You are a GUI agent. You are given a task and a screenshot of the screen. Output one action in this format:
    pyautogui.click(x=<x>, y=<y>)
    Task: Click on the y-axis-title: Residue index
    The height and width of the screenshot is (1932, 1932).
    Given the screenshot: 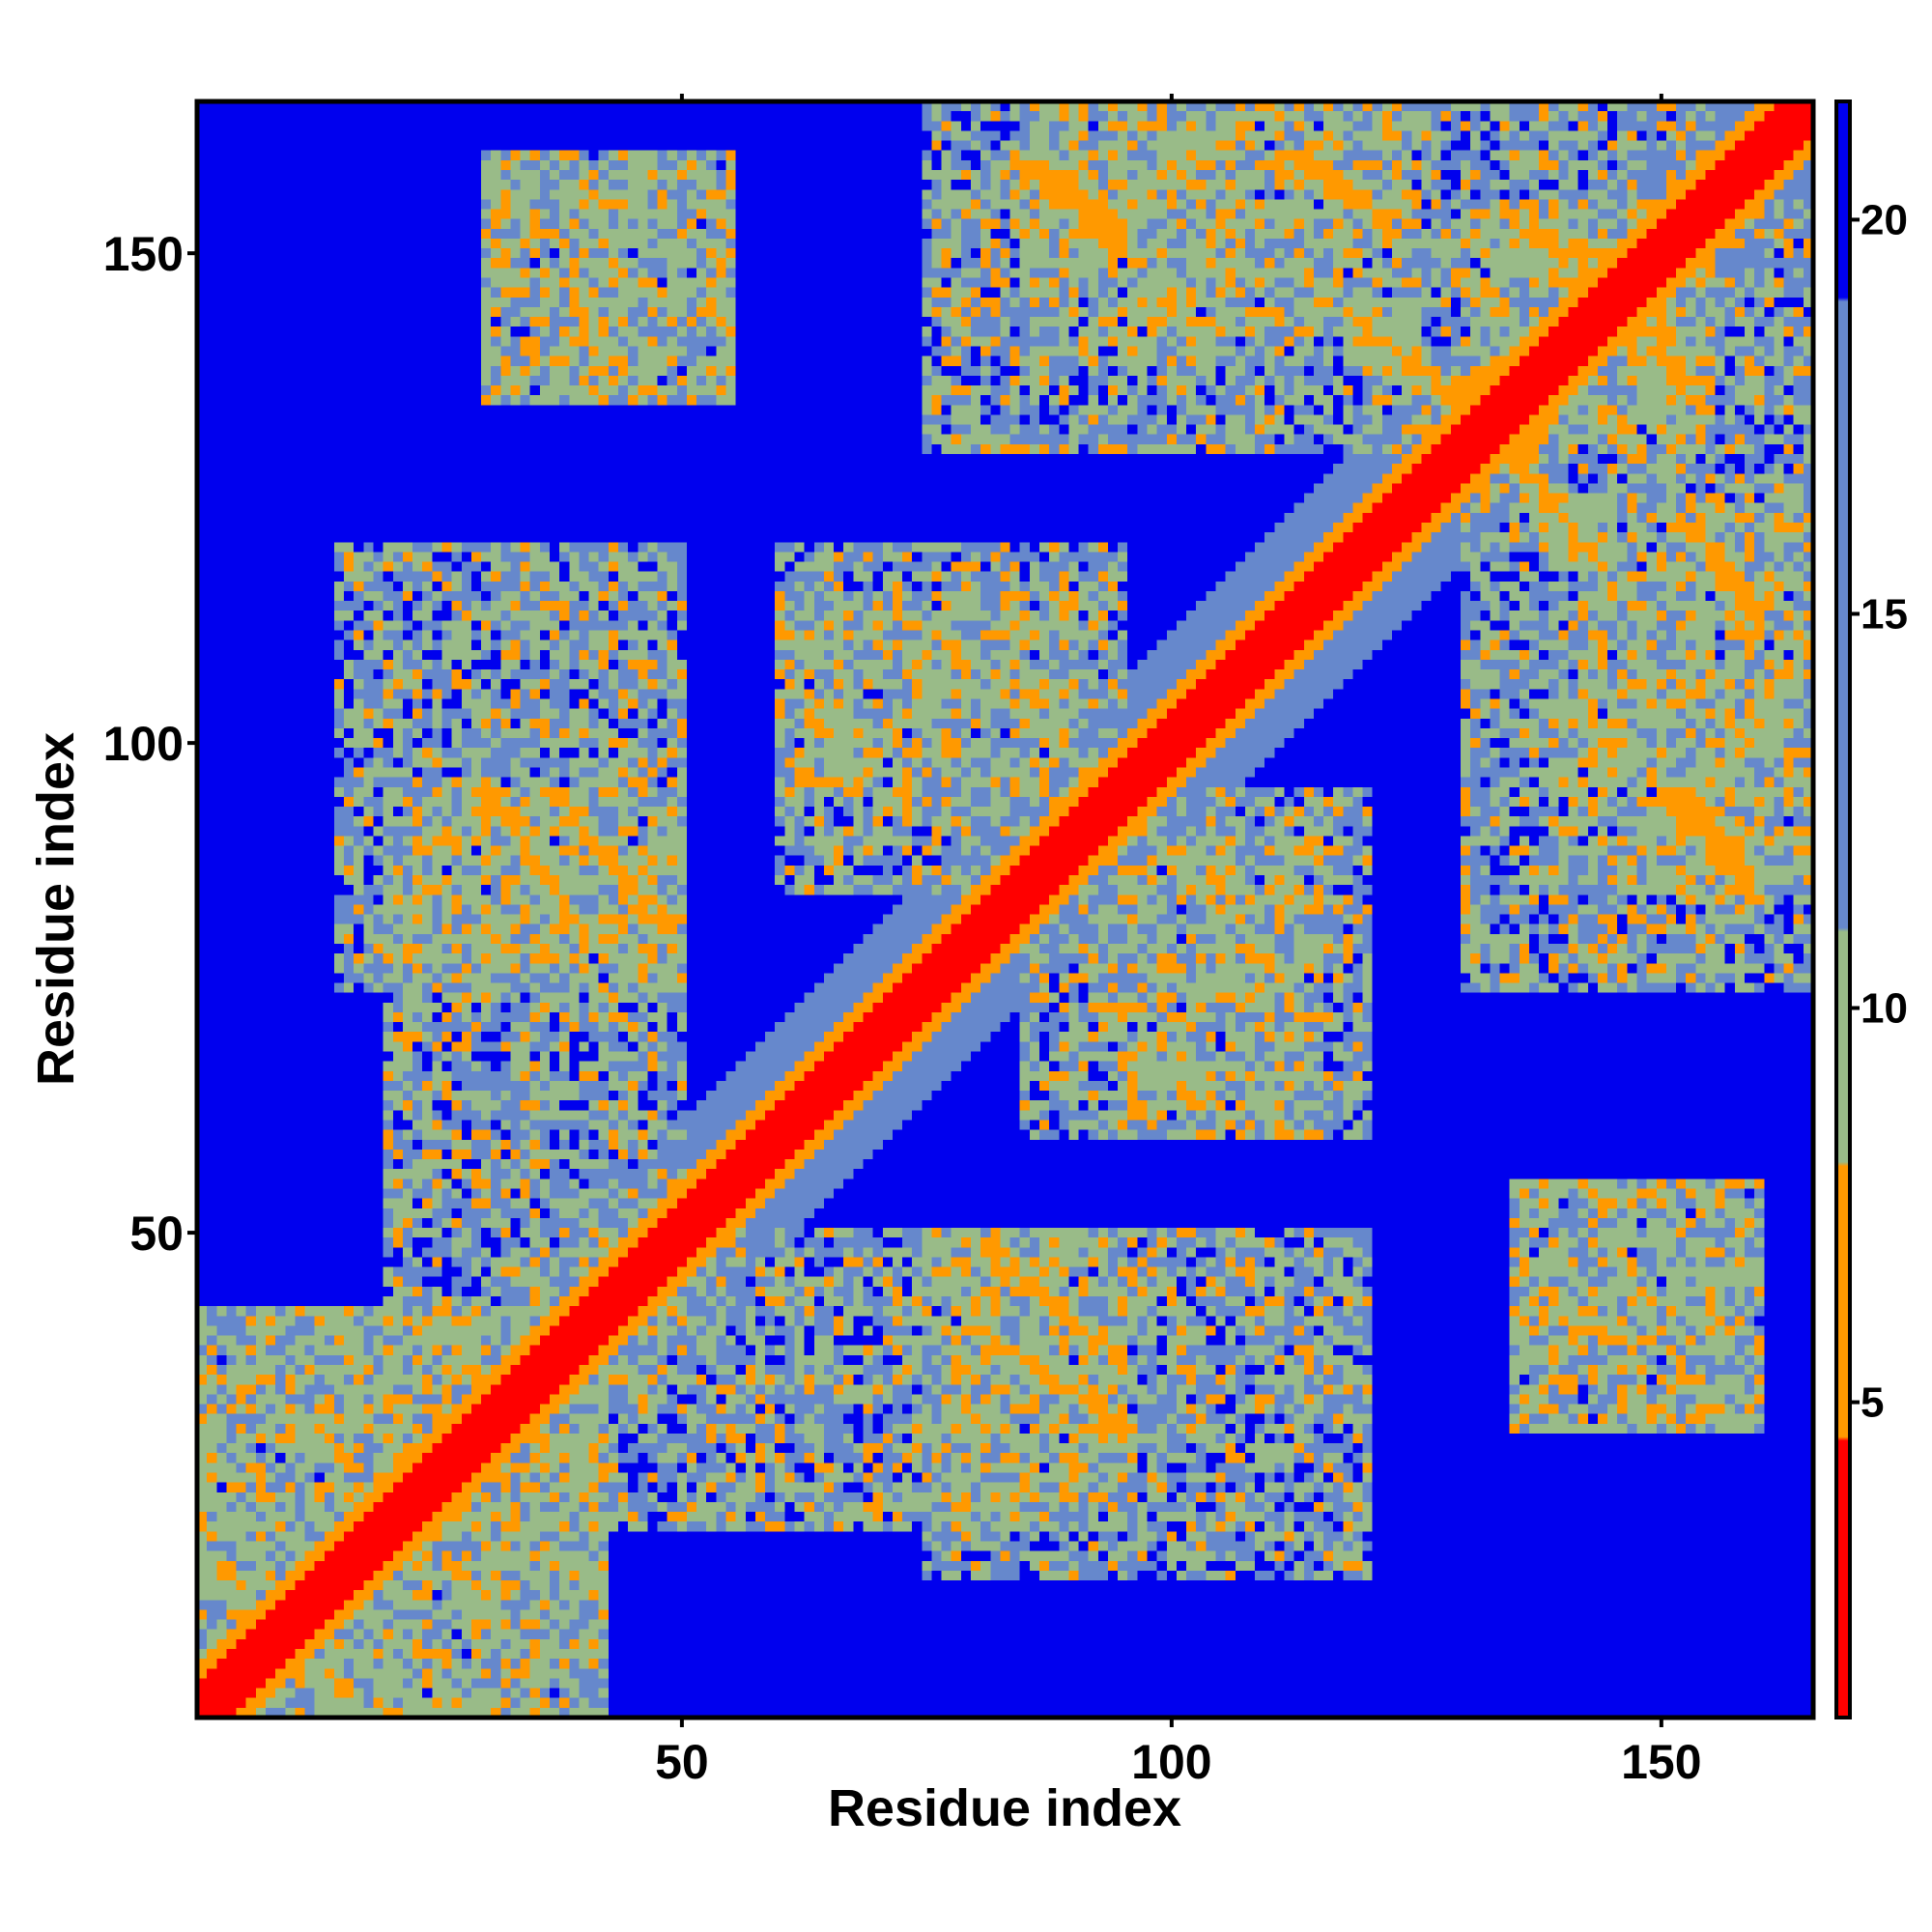 What is the action you would take?
    pyautogui.click(x=56, y=909)
    